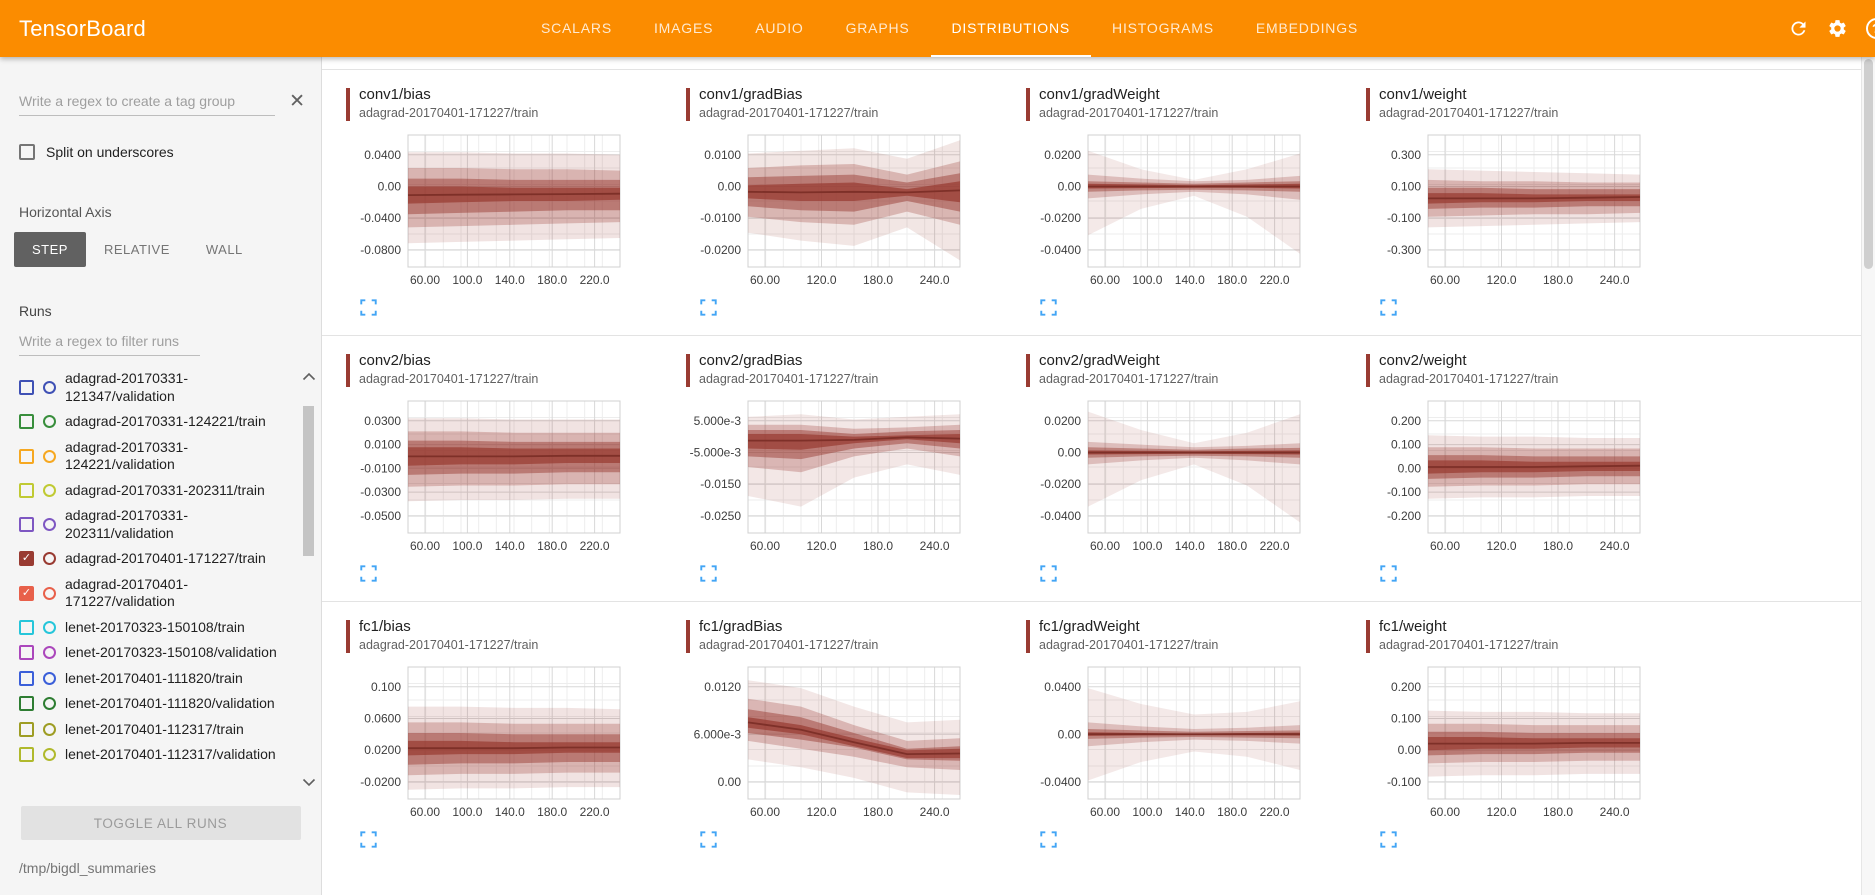 This screenshot has width=1875, height=895. What do you see at coordinates (150, 559) in the screenshot?
I see `run-row: ✓ adagrad-20170401-171227/train` at bounding box center [150, 559].